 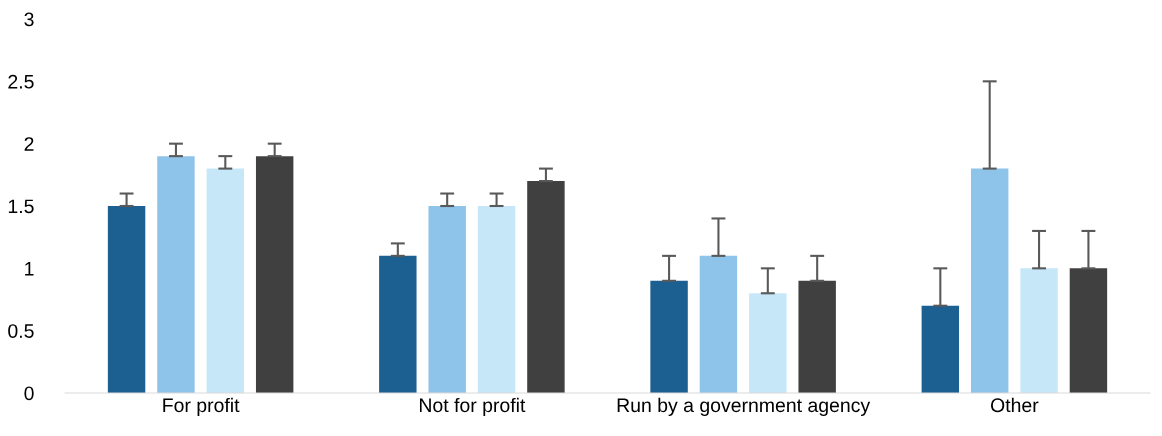 I want to click on x-tick-label: Not for profit, so click(x=472, y=406).